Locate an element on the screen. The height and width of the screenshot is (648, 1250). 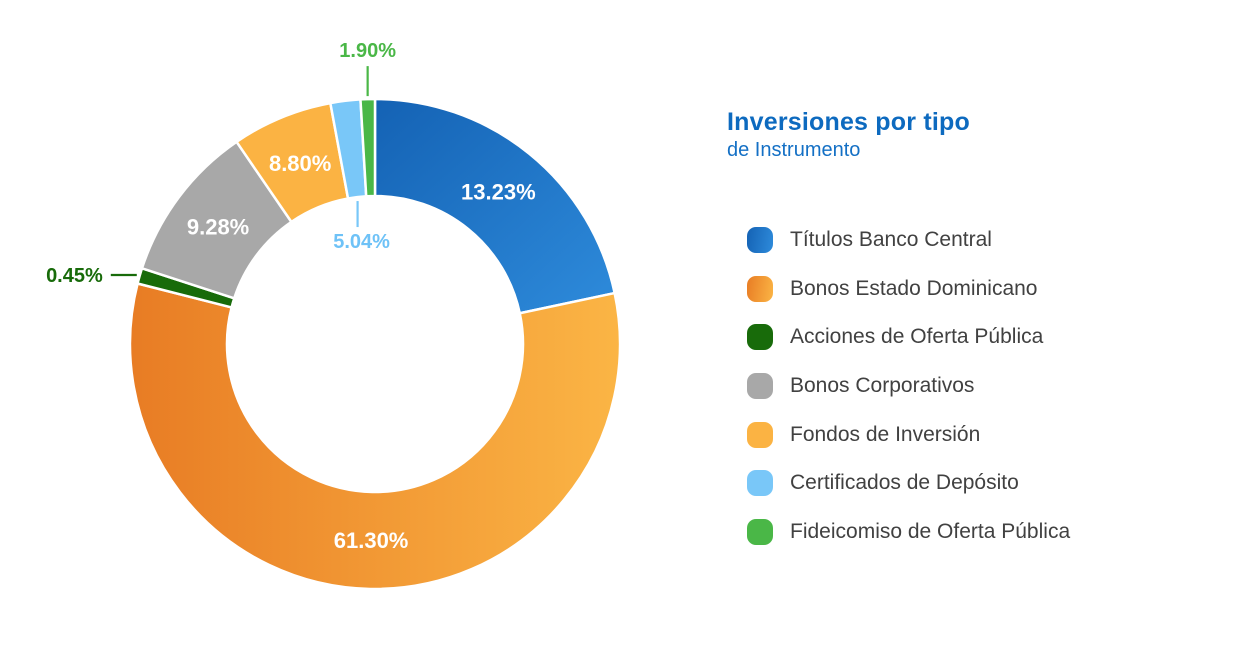
chart-subtitle: de Instrumento is located at coordinates (794, 149).